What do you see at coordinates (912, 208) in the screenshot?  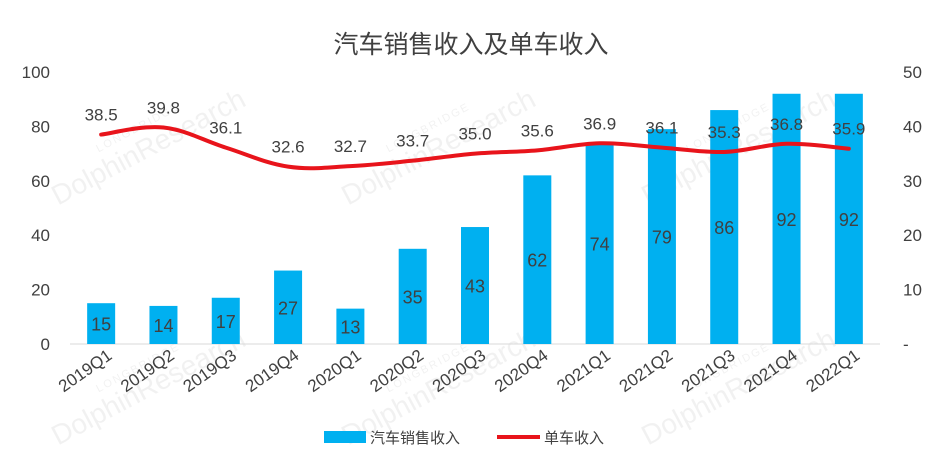 I see `right-y-axis: - 10 20 30 40 50` at bounding box center [912, 208].